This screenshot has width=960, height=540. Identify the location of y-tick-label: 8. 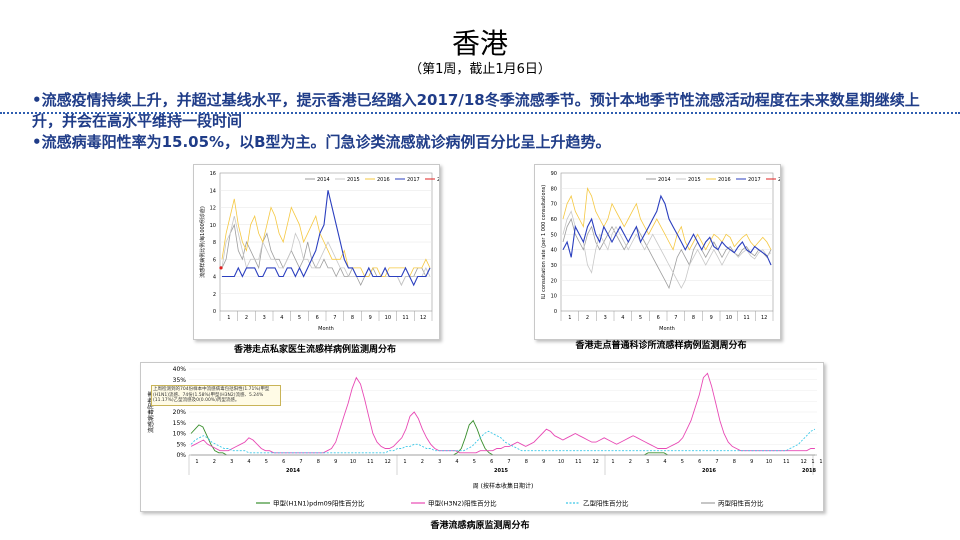
(214, 243).